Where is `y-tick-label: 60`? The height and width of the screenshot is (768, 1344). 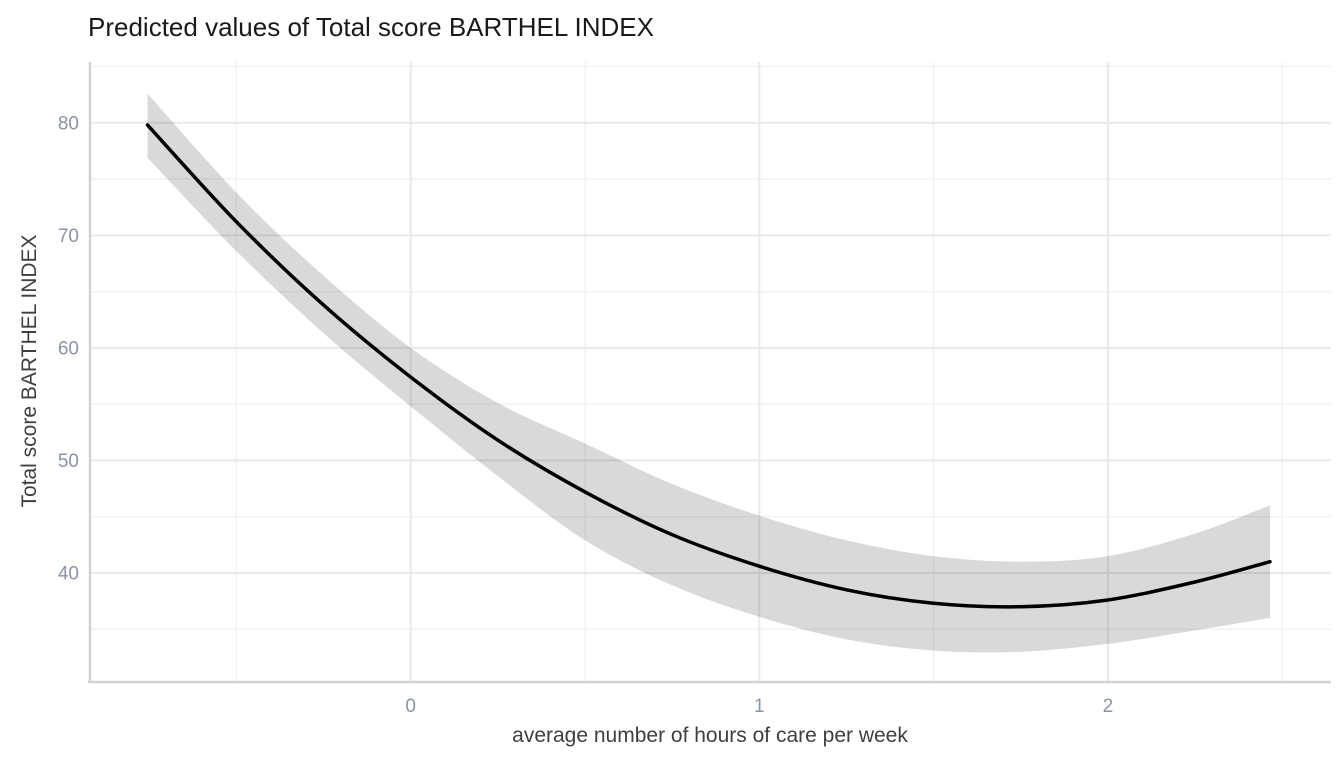 y-tick-label: 60 is located at coordinates (68, 348).